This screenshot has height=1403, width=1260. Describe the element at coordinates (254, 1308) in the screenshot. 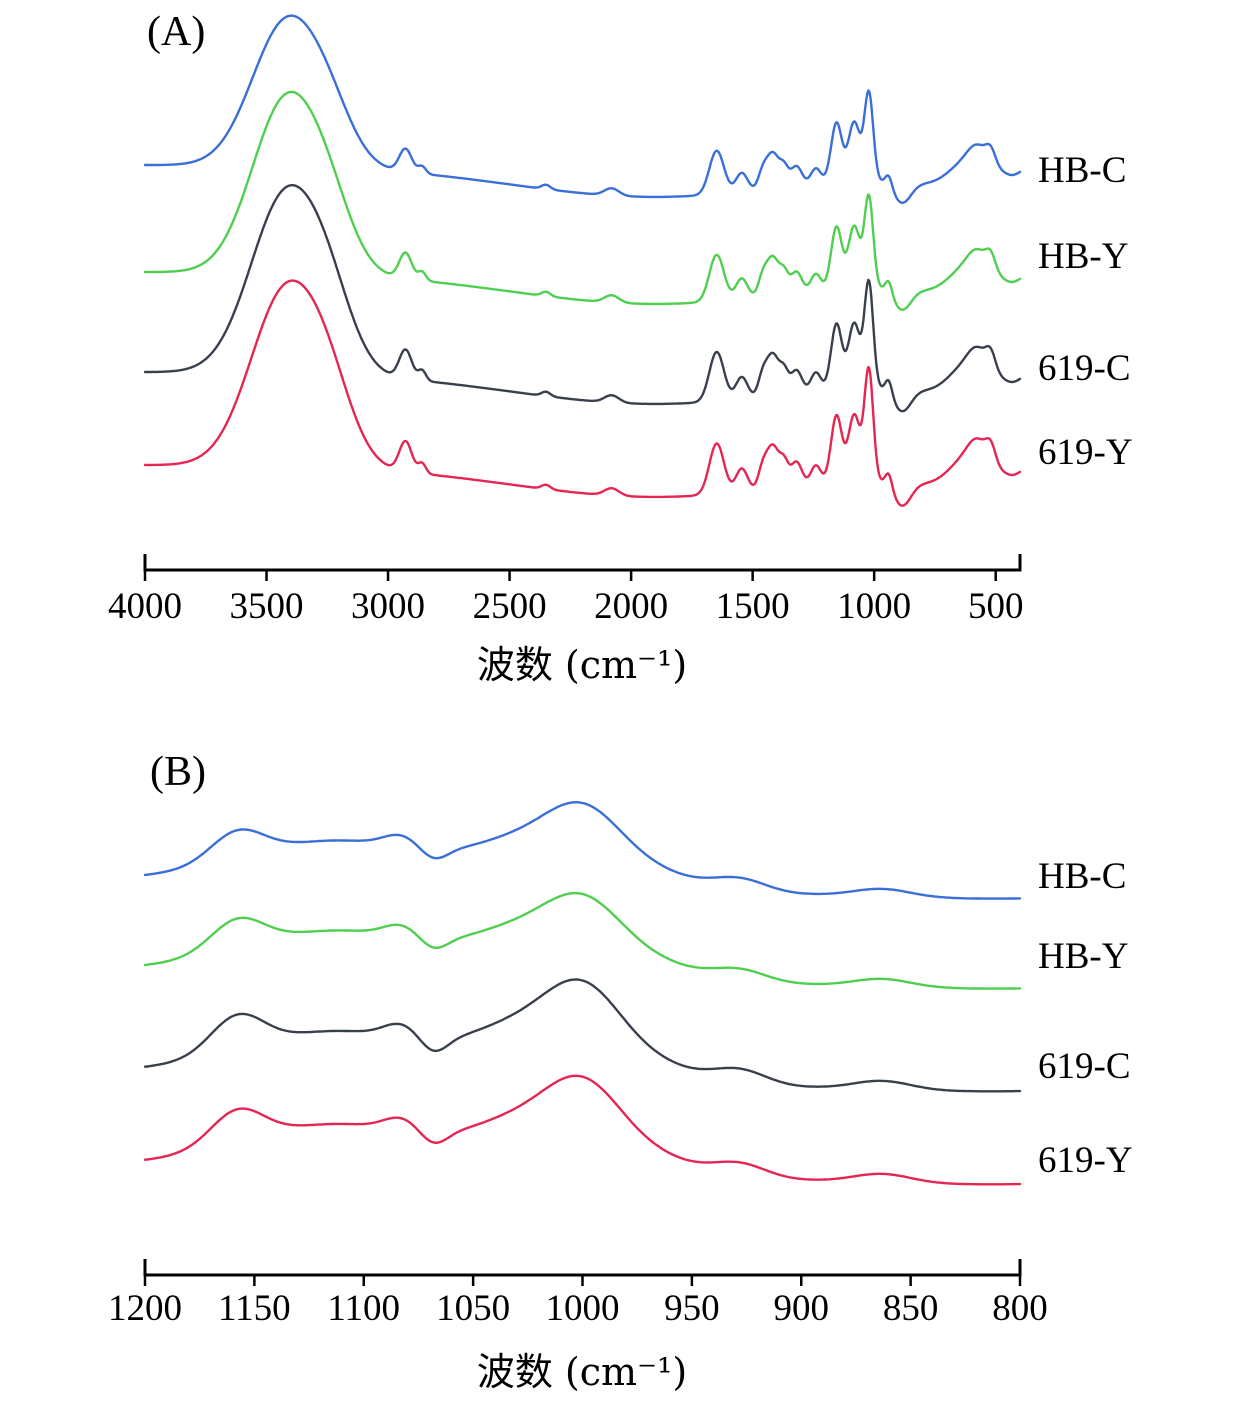

I see `x-tick-label: 1150` at that location.